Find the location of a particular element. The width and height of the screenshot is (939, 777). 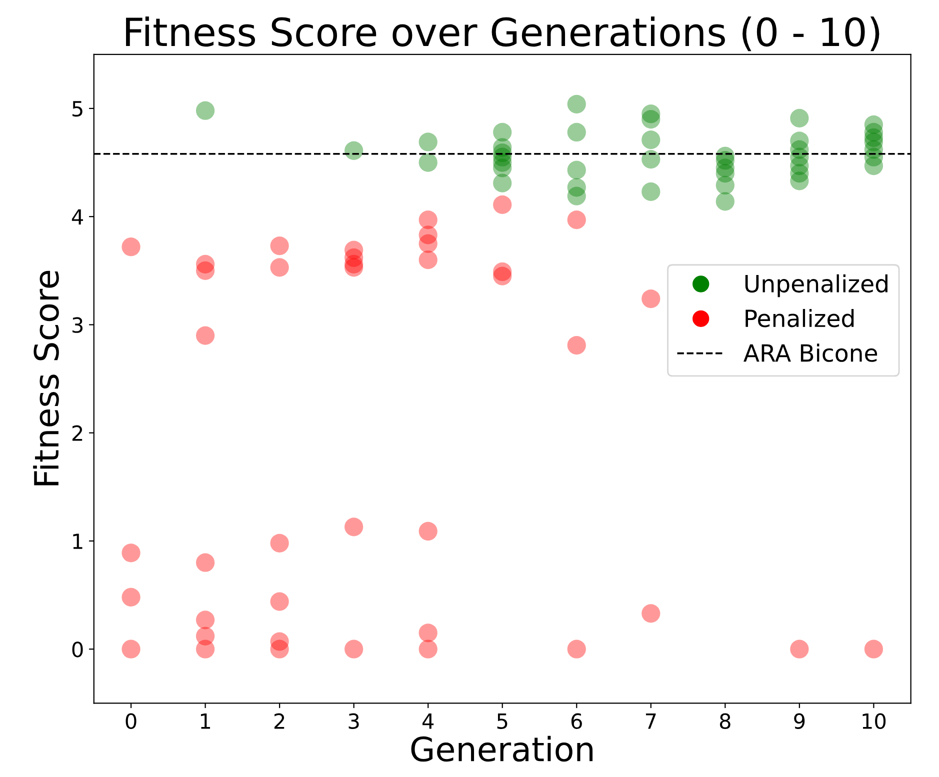

y-tick-label: 4 is located at coordinates (78, 217).